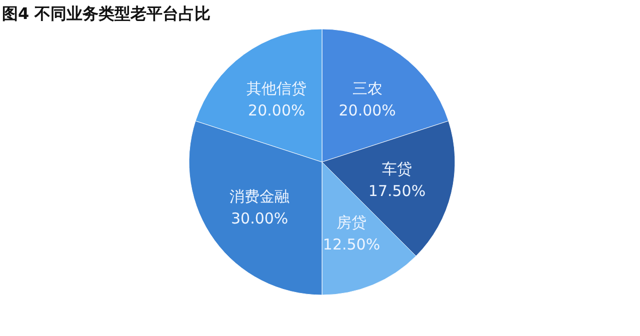 The width and height of the screenshot is (640, 336). I want to click on slice-label: 消费金融, so click(260, 196).